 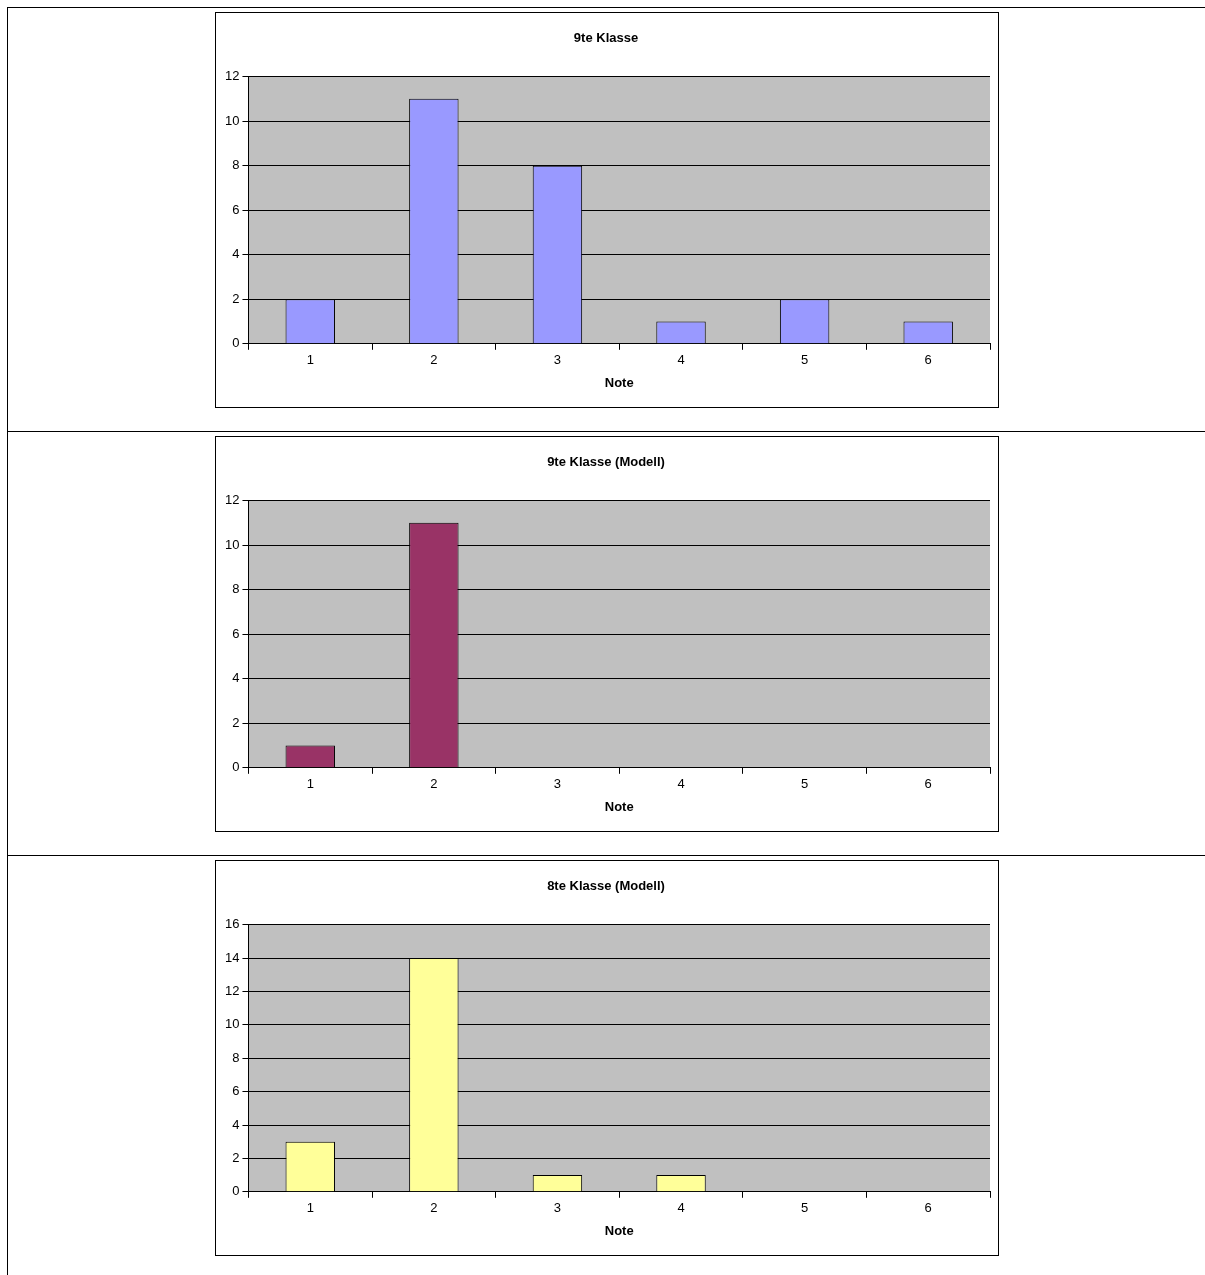 I want to click on y-tick-label: 14, so click(x=232, y=957).